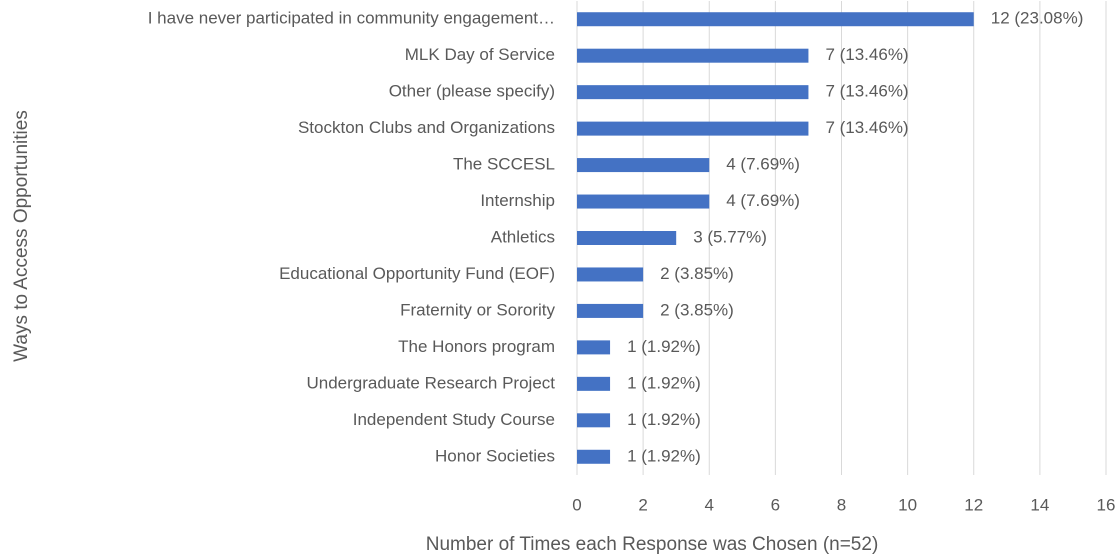 The image size is (1119, 559). What do you see at coordinates (1039, 504) in the screenshot?
I see `x-tick-label: 14` at bounding box center [1039, 504].